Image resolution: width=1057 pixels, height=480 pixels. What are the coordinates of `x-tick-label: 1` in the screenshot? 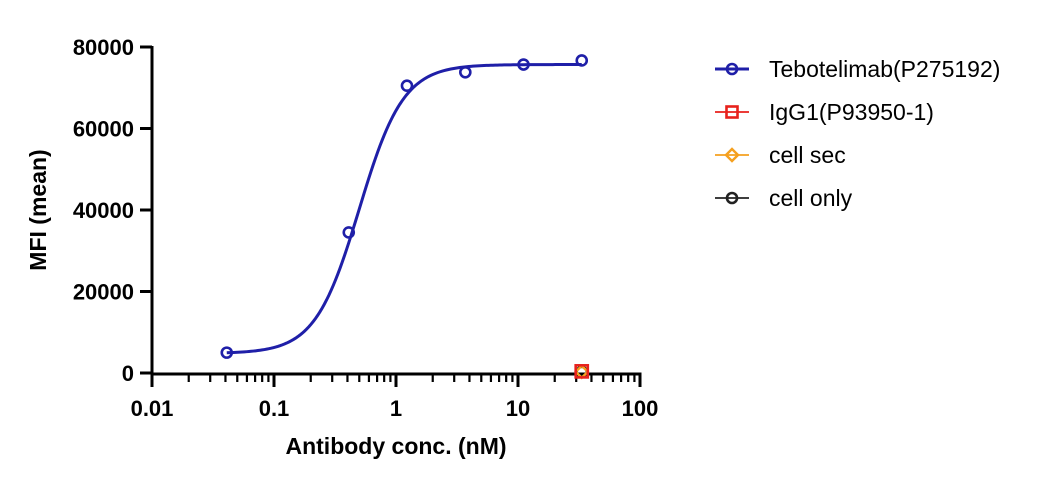 It's located at (396, 408).